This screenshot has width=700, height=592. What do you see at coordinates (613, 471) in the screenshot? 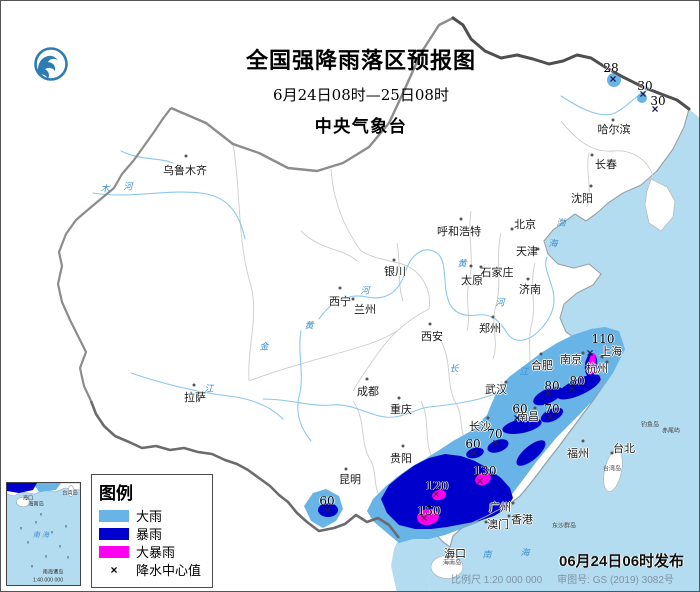
I see `taiwan-island` at bounding box center [613, 471].